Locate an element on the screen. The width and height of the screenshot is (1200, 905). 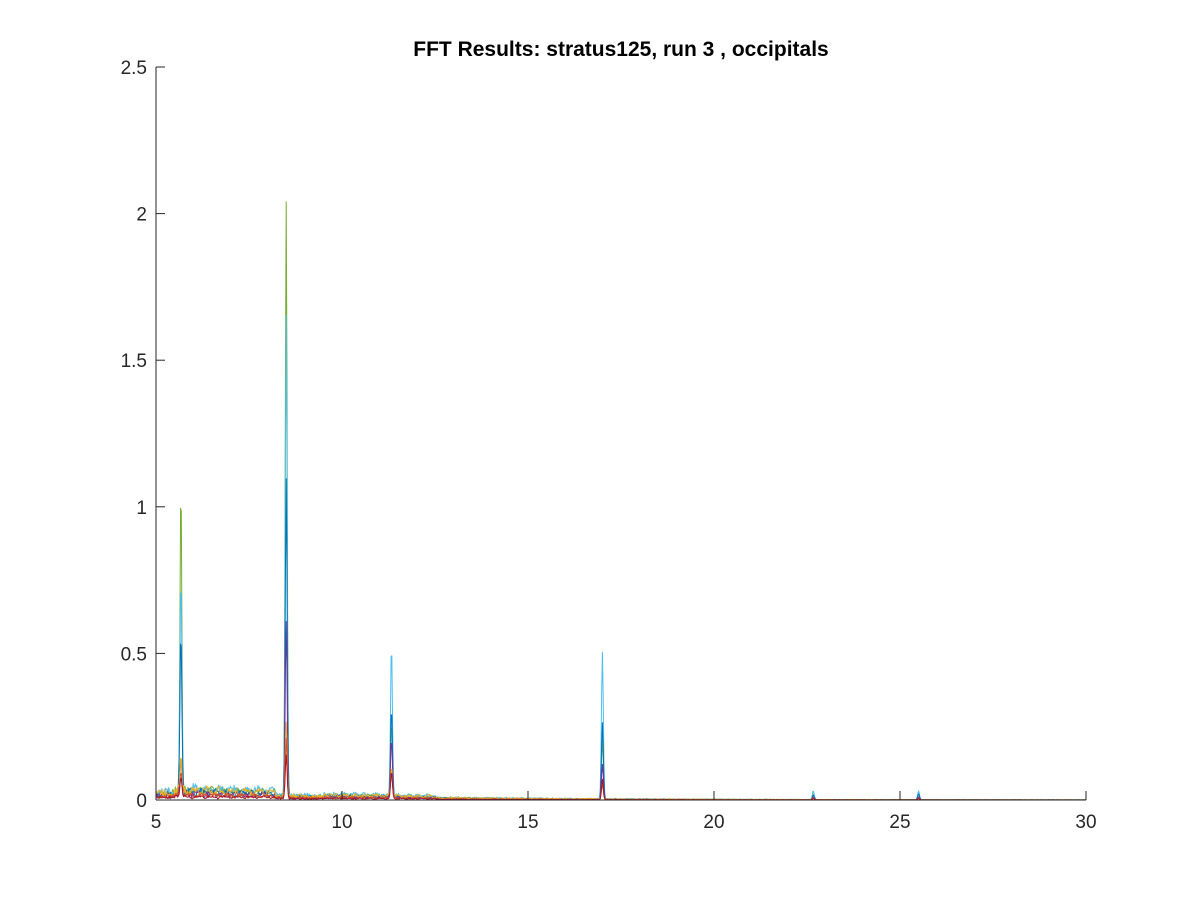
x-tick-label: 15 is located at coordinates (527, 822).